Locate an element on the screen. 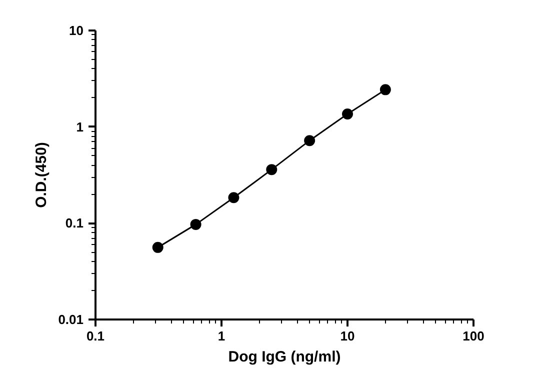 This screenshot has height=369, width=533. y-tick-label: 0.01 is located at coordinates (71, 319).